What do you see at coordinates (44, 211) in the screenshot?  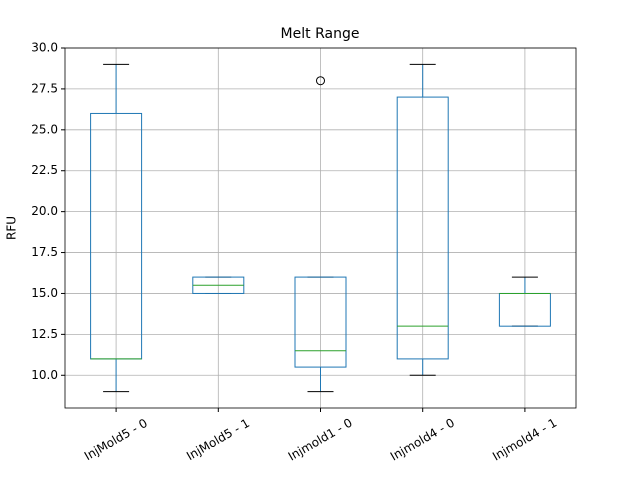 I see `y-tick-label: 20.0` at bounding box center [44, 211].